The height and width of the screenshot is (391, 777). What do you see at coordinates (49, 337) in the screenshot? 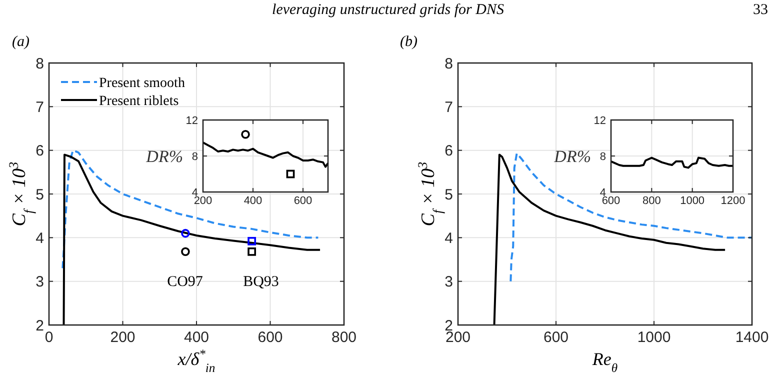
I see `x-tick-label: 0` at bounding box center [49, 337].